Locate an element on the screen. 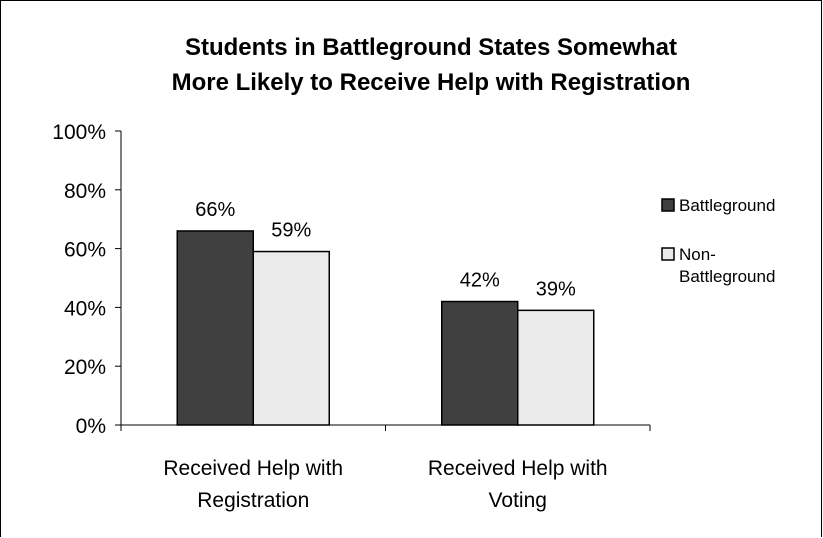  legend-label: Non- is located at coordinates (697, 254).